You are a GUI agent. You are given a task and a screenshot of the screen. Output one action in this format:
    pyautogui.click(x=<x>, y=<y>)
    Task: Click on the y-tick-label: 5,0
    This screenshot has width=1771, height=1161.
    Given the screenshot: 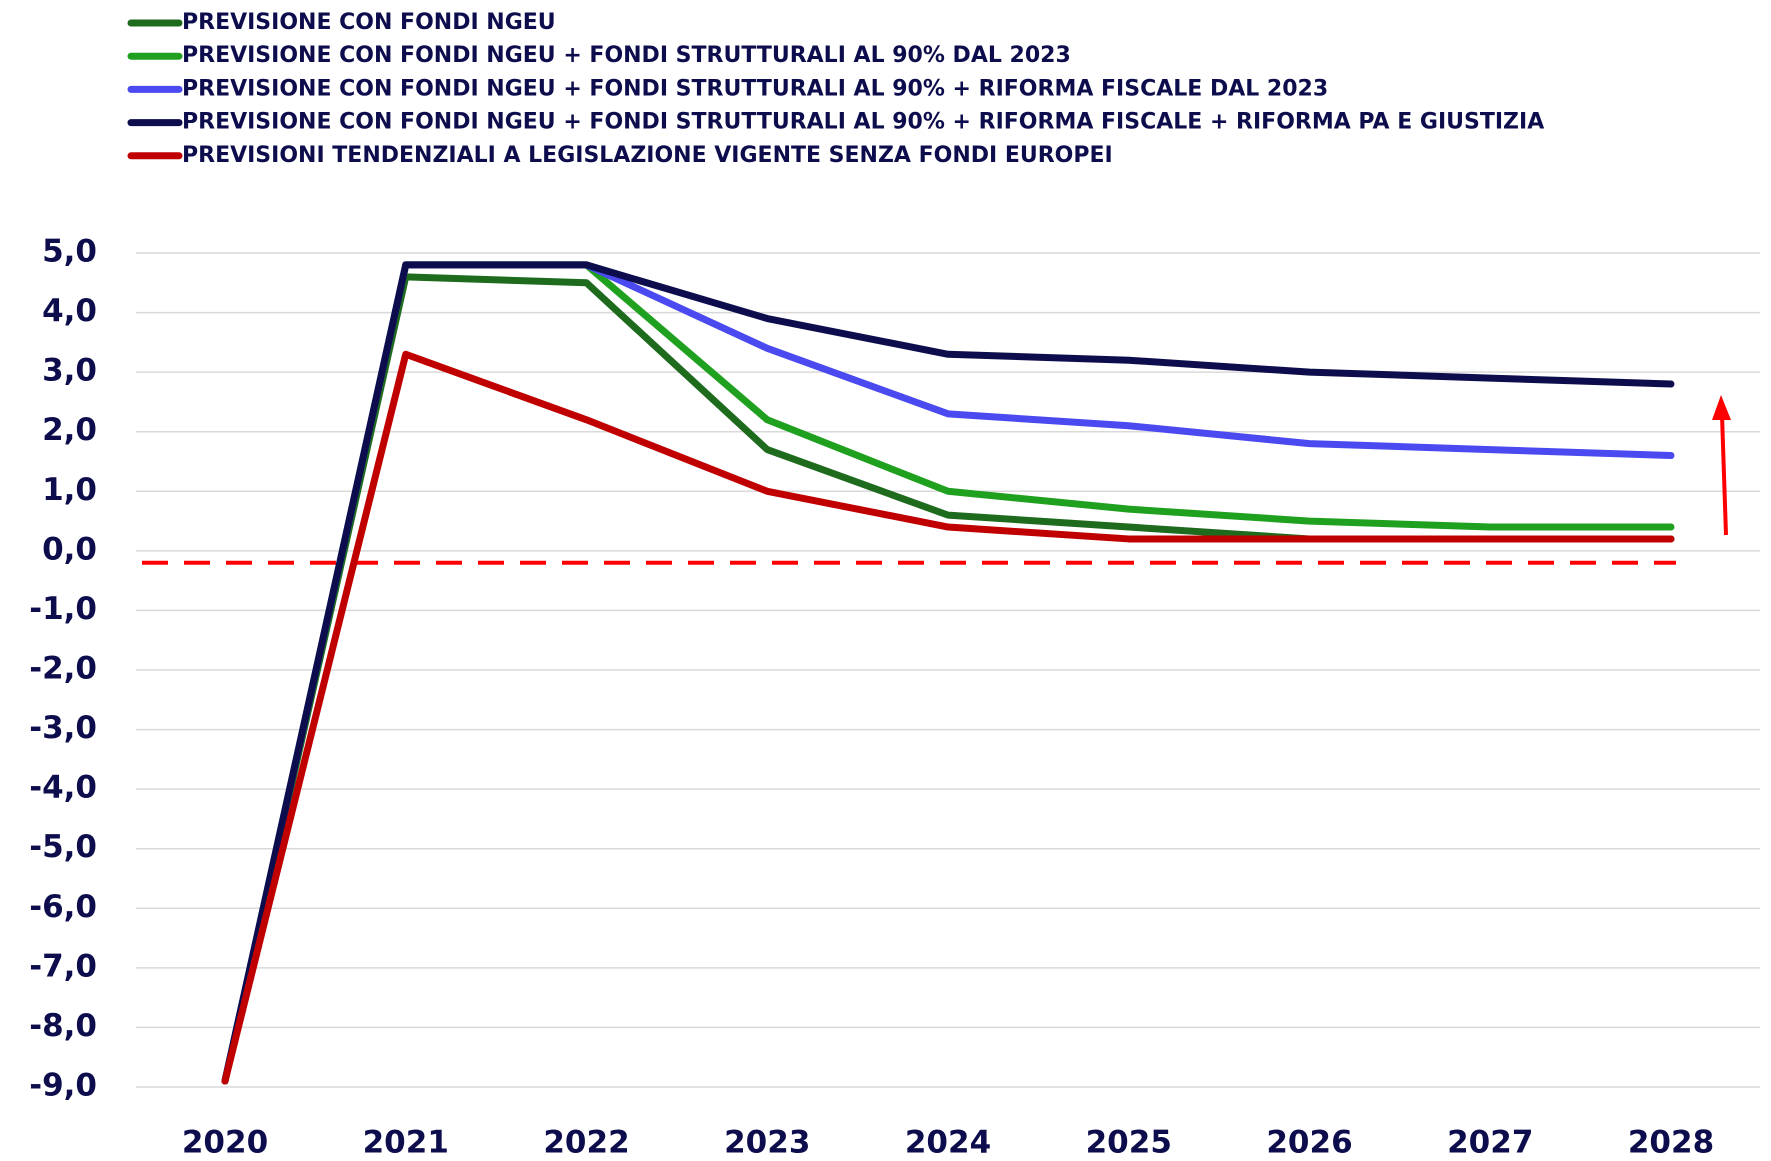 What is the action you would take?
    pyautogui.click(x=69, y=252)
    